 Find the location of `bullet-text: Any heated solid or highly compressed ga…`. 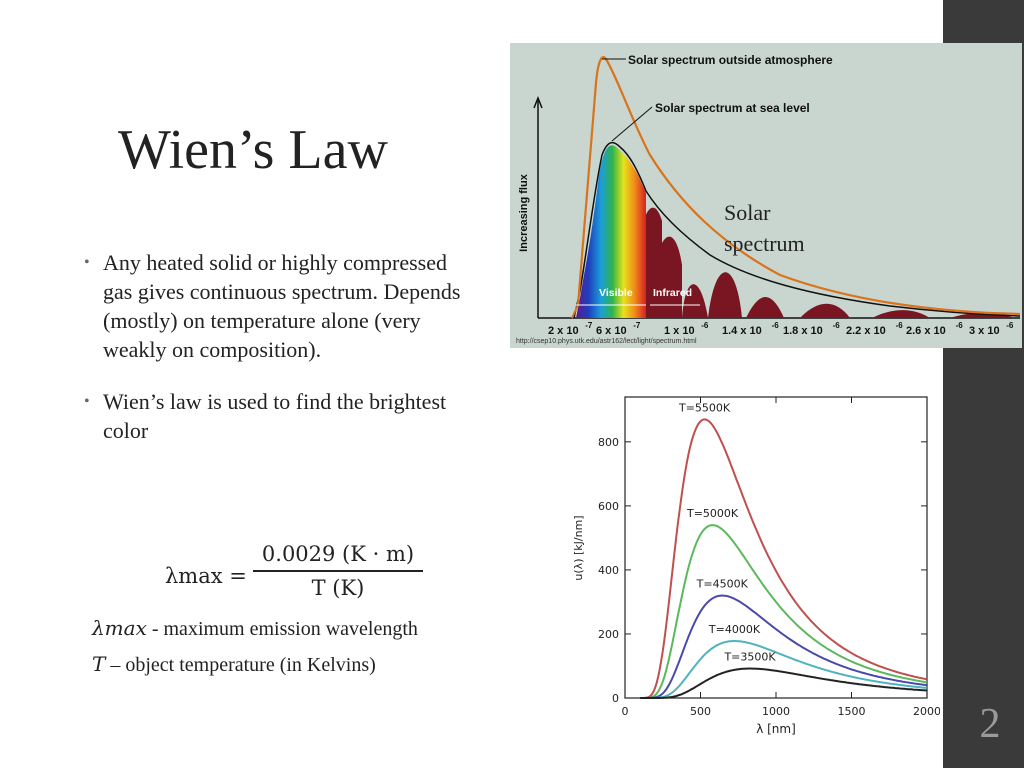

bullet-text: Any heated solid or highly compressed ga… is located at coordinates (282, 306).